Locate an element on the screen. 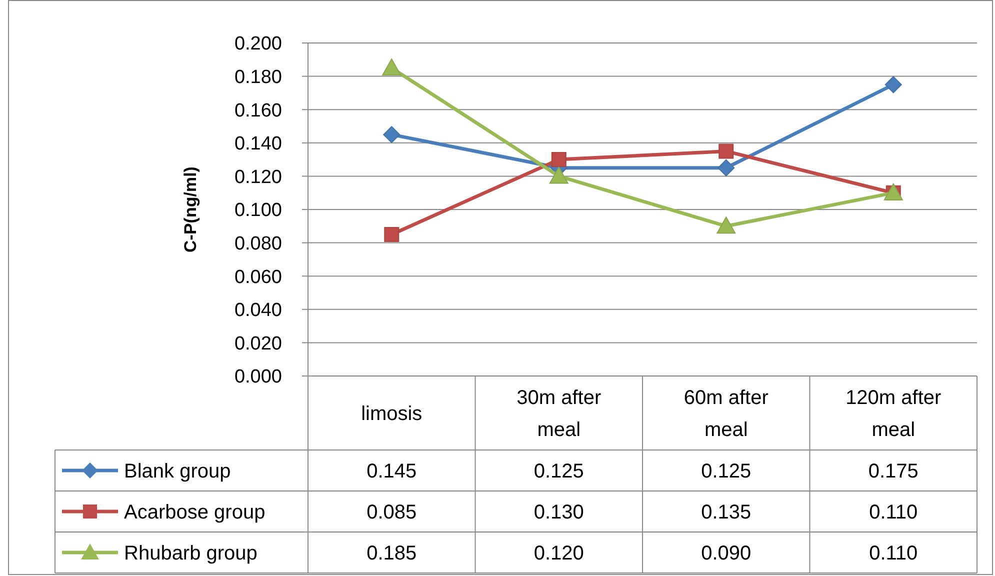  data-label: 0.085 is located at coordinates (391, 513).